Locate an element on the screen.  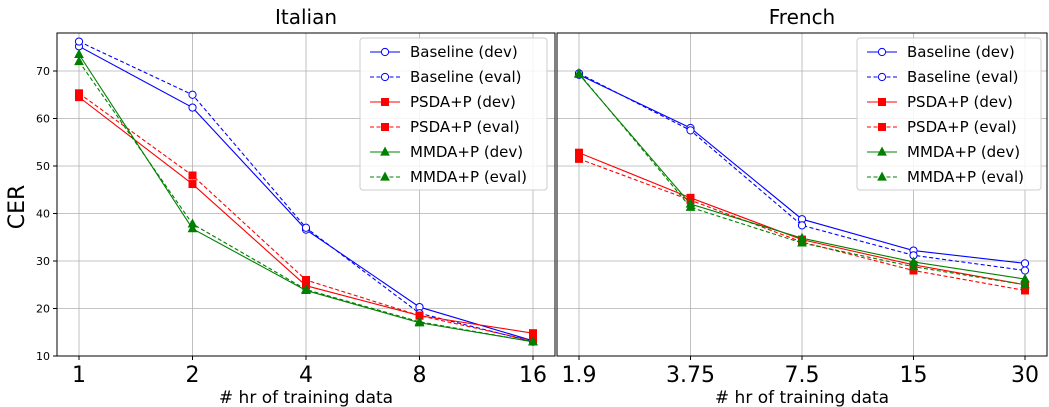
p0-legend-entry-psda-p-dev: PSDA+P (dev) is located at coordinates (443, 102).